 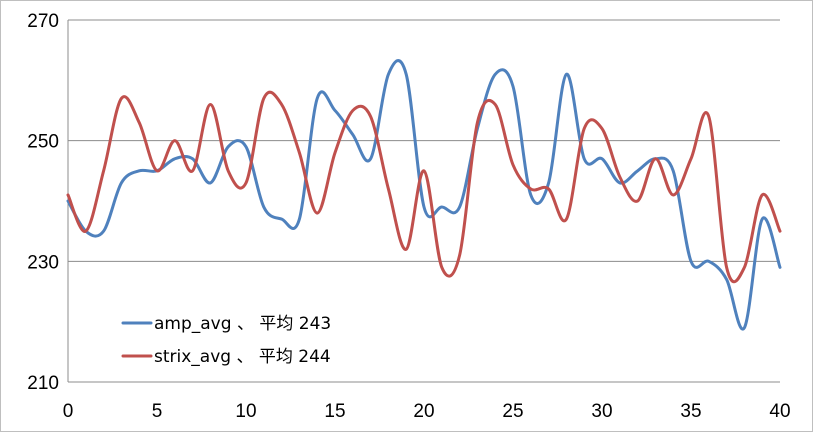 I want to click on x-tick-label: 40, so click(x=779, y=411).